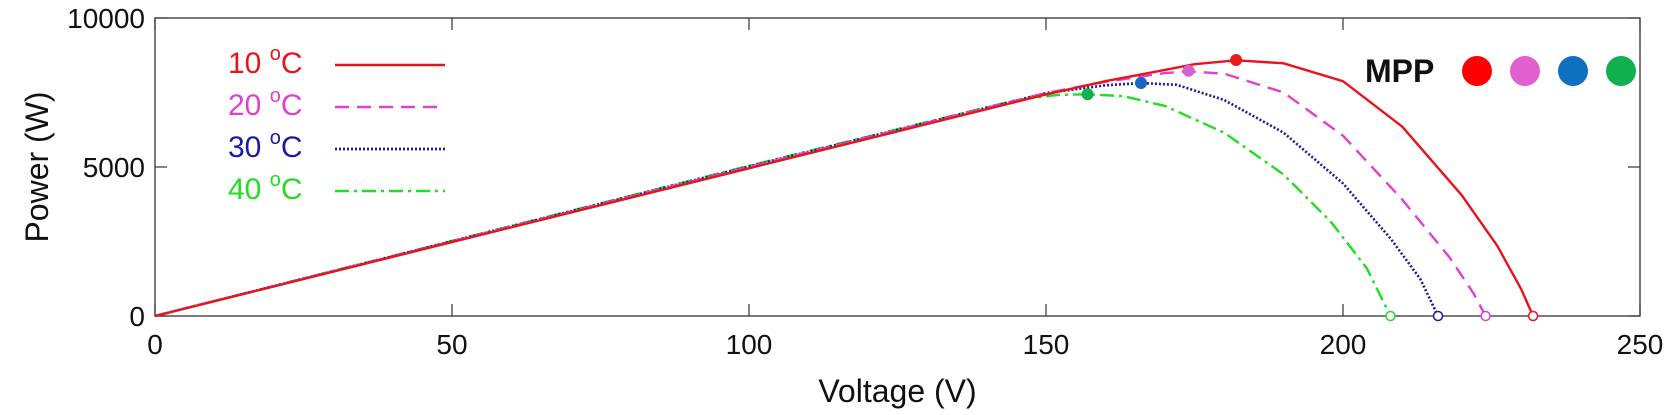 The image size is (1674, 415). What do you see at coordinates (1399, 71) in the screenshot?
I see `mpp-legend-label: MPP` at bounding box center [1399, 71].